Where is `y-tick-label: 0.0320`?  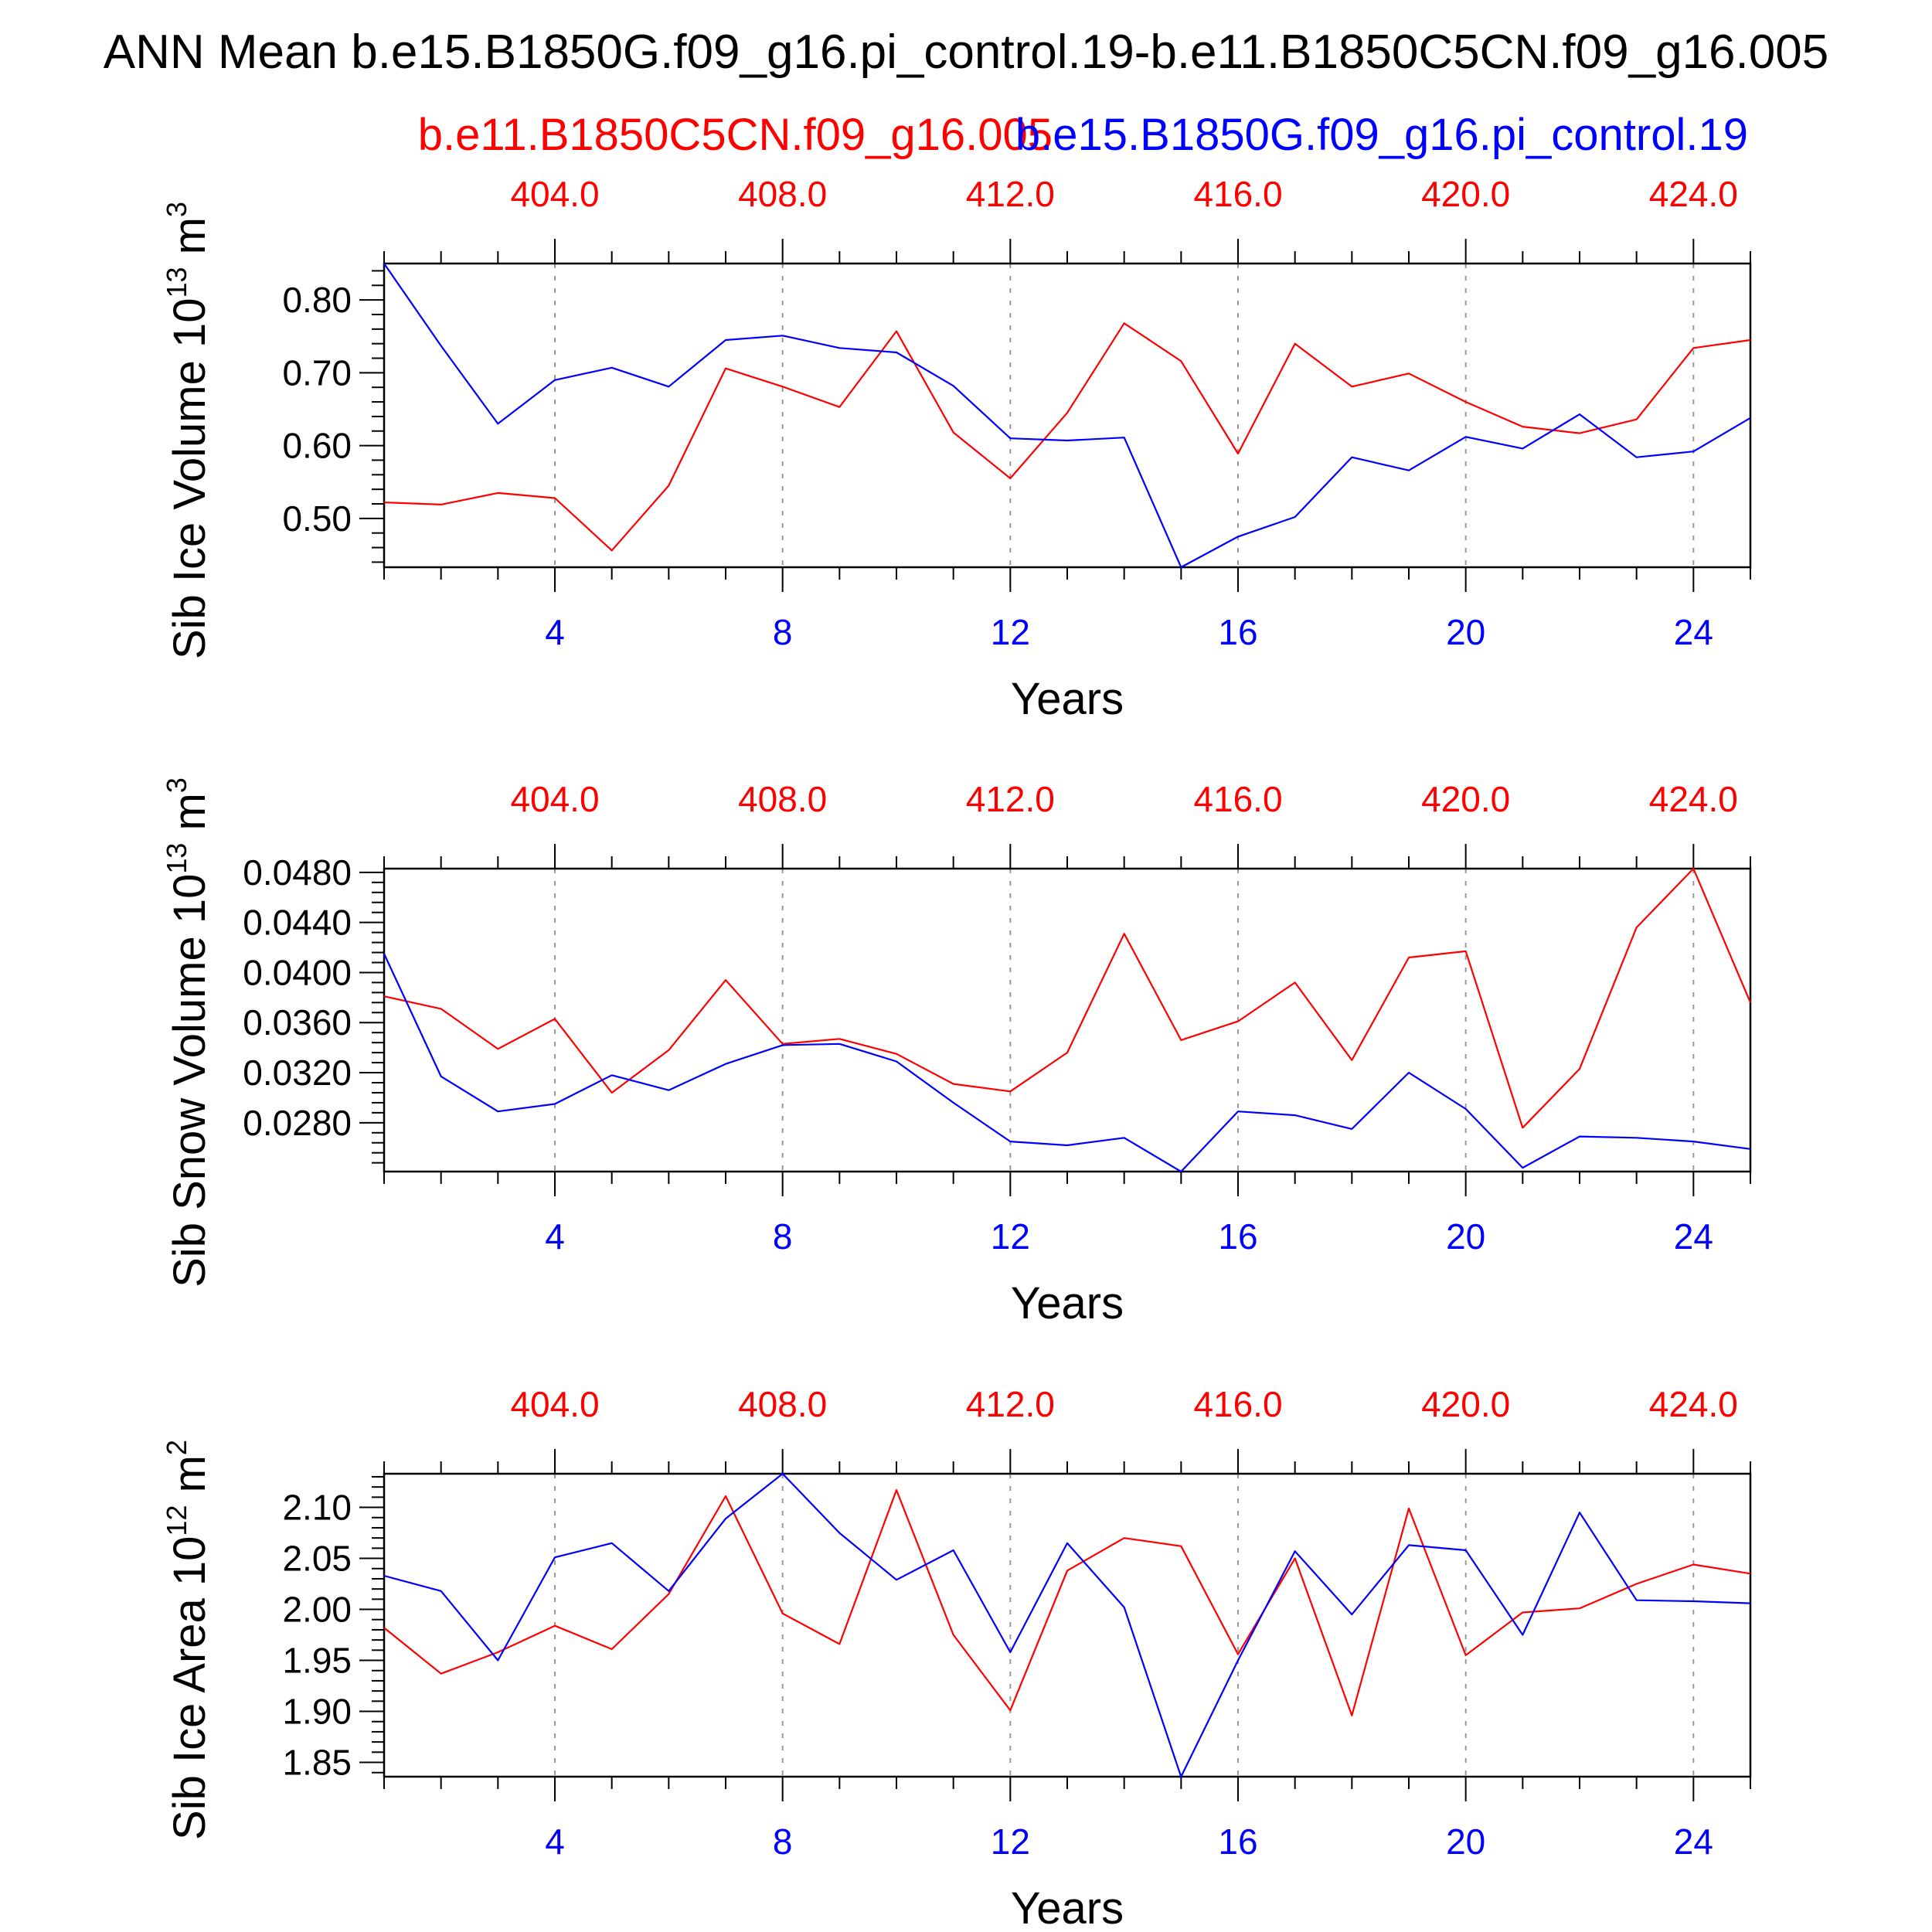 y-tick-label: 0.0320 is located at coordinates (298, 1073).